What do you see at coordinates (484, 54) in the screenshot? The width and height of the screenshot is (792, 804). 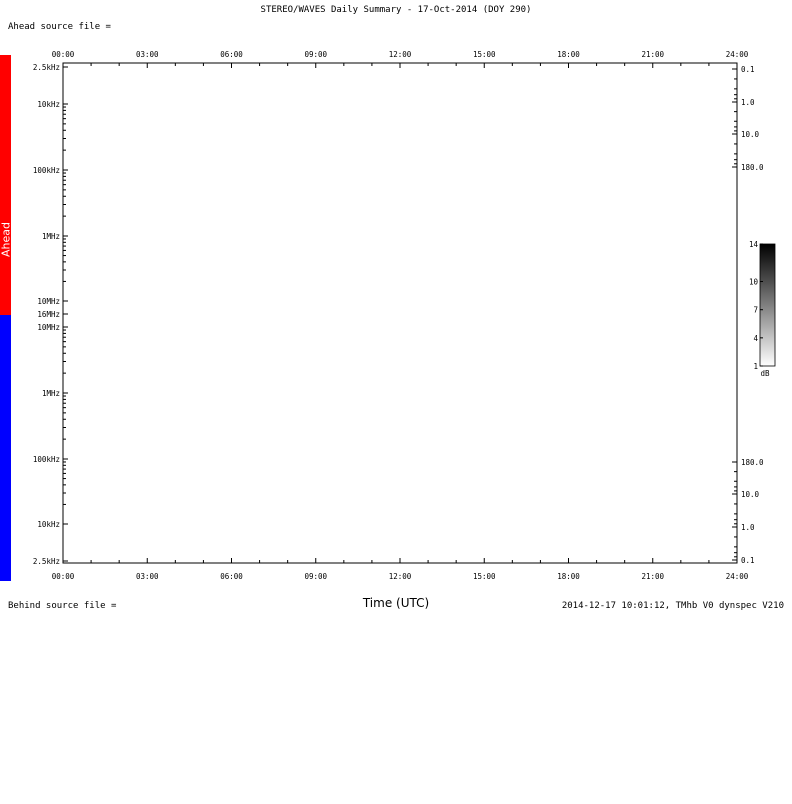 I see `x-tick-label-top: 15:00` at bounding box center [484, 54].